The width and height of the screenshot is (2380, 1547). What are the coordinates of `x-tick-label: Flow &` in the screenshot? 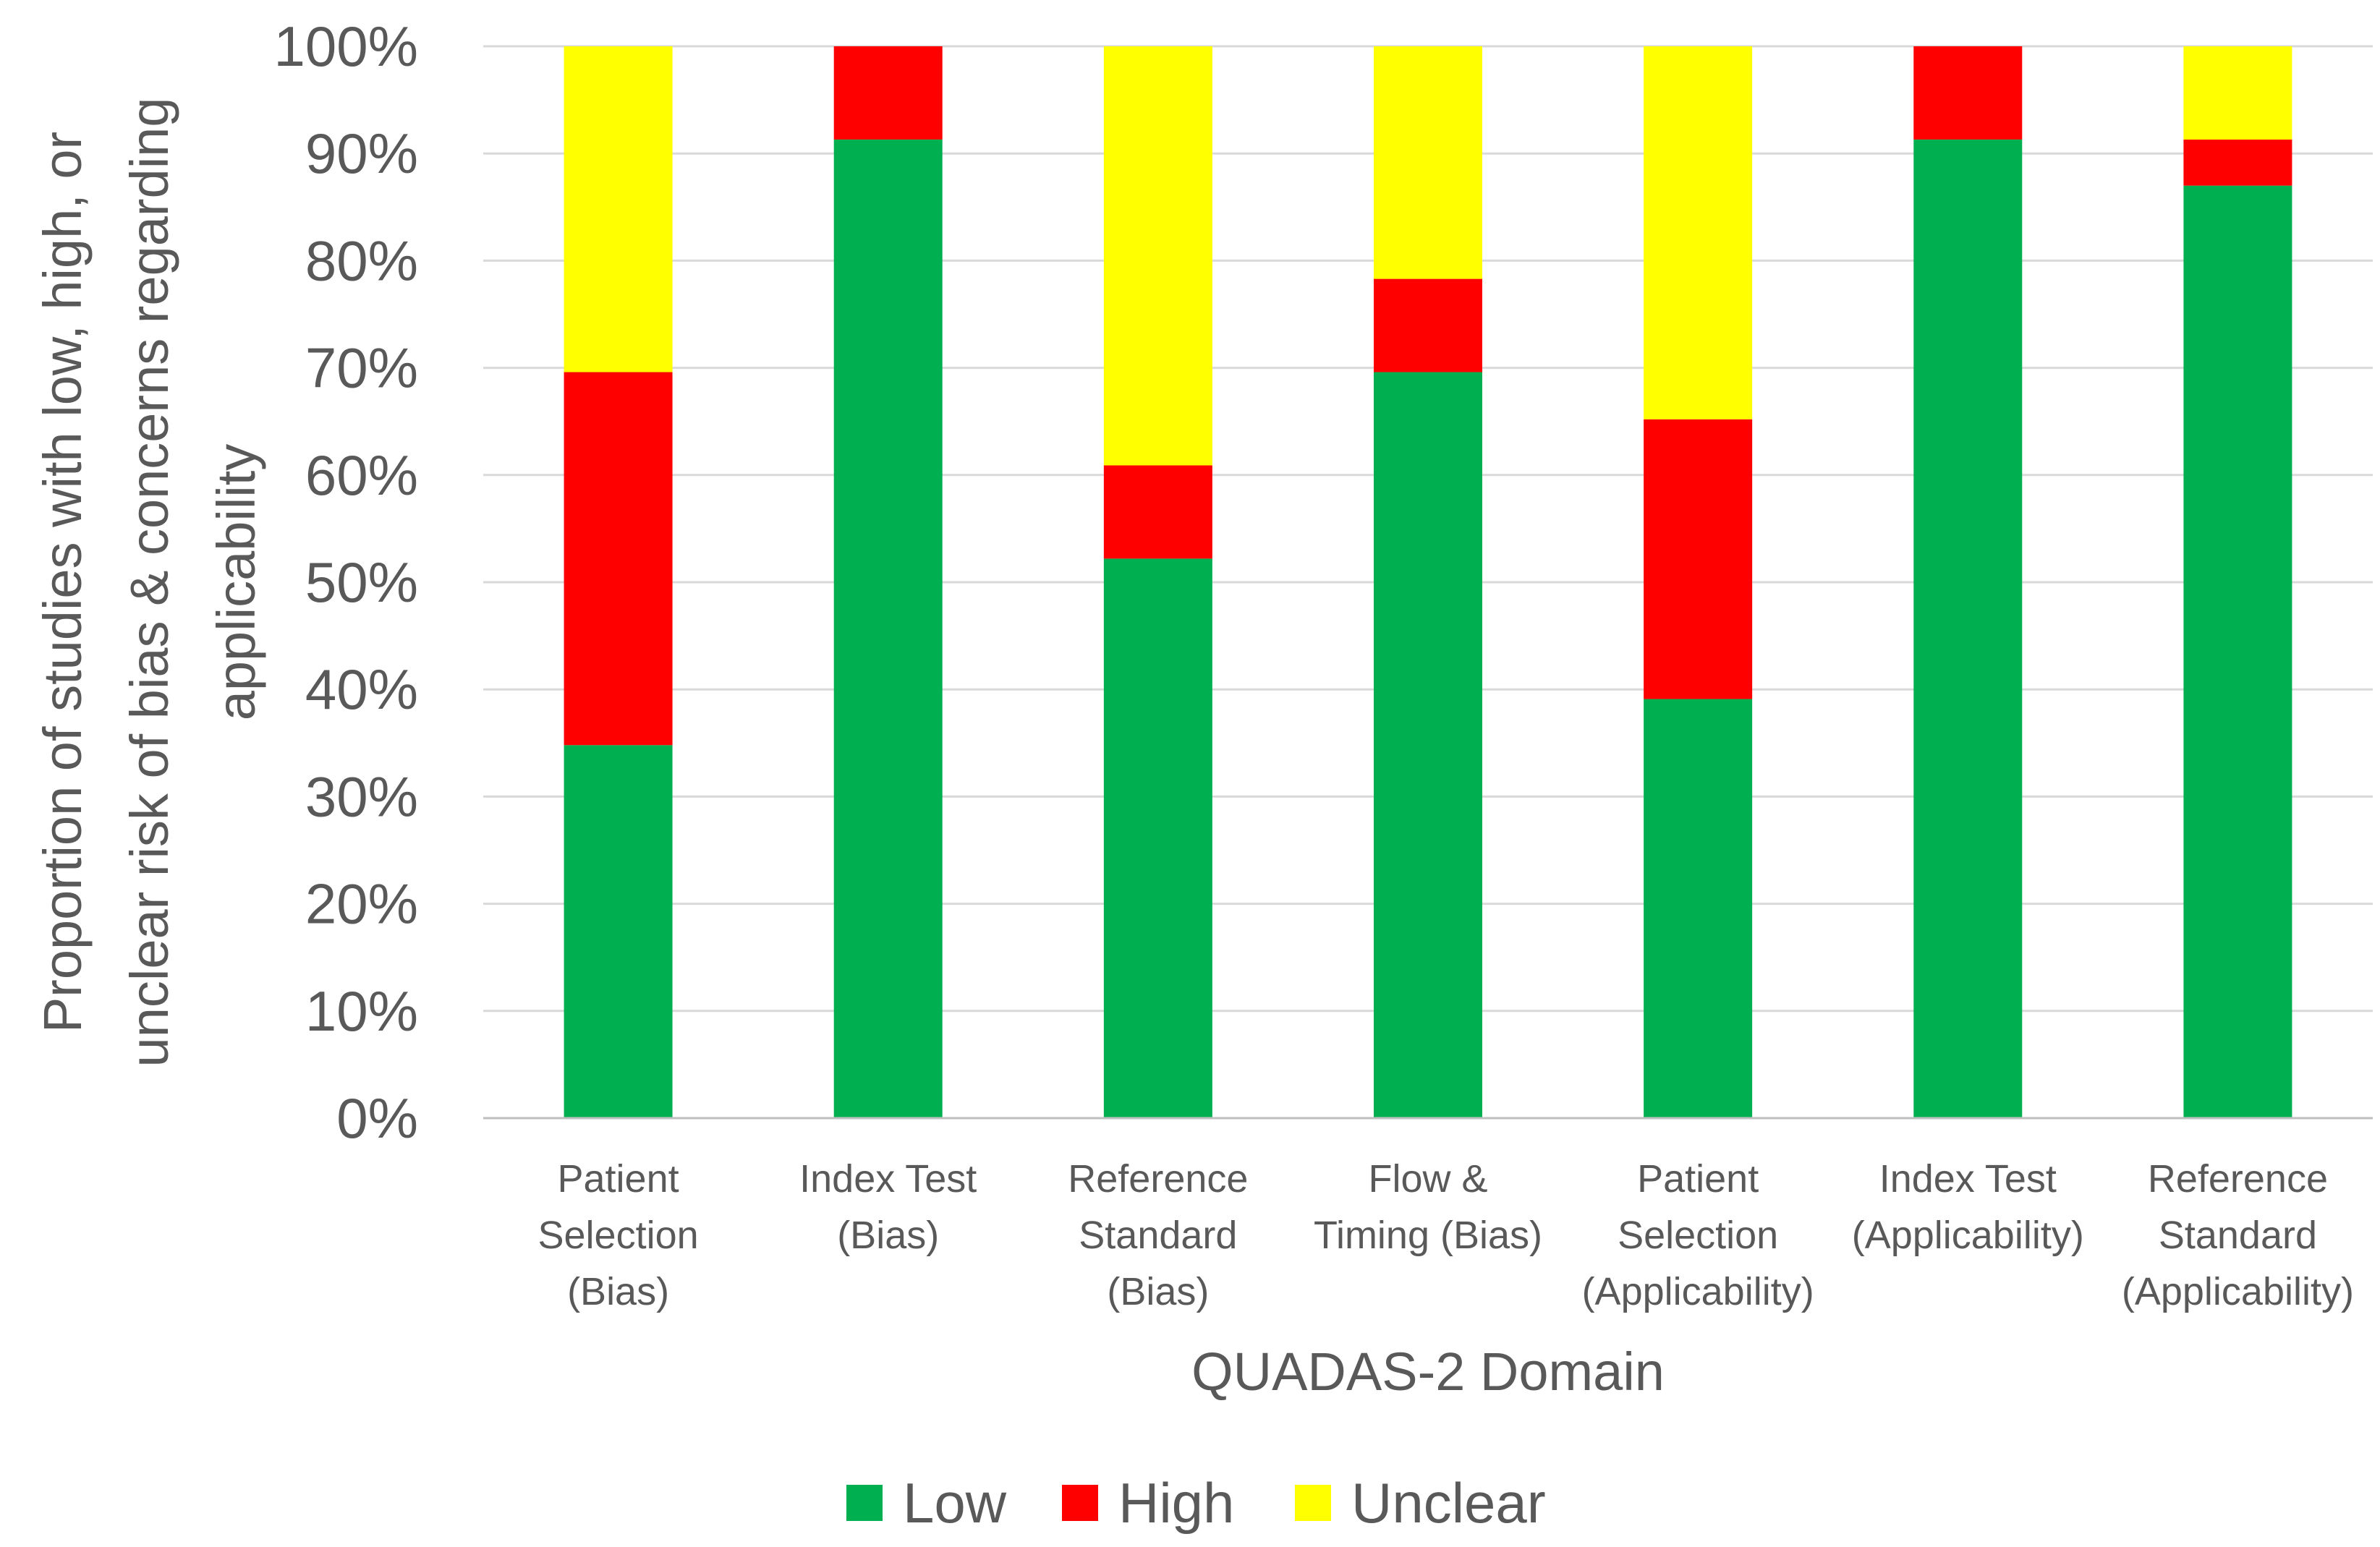 It's located at (1427, 1179).